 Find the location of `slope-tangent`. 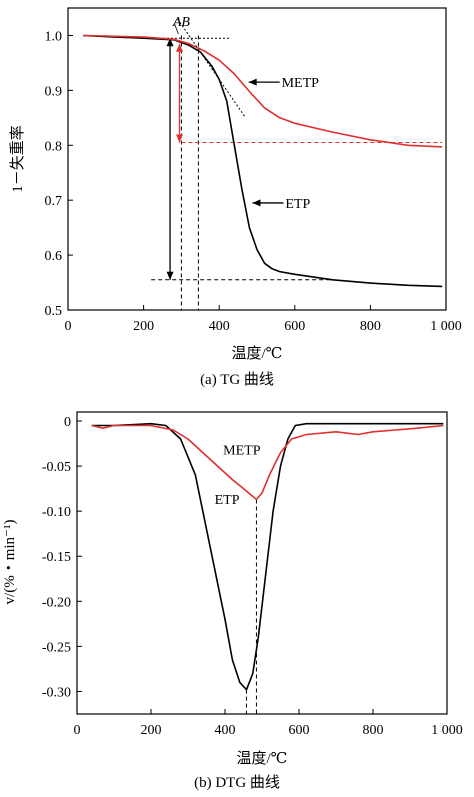

slope-tangent is located at coordinates (212, 68).